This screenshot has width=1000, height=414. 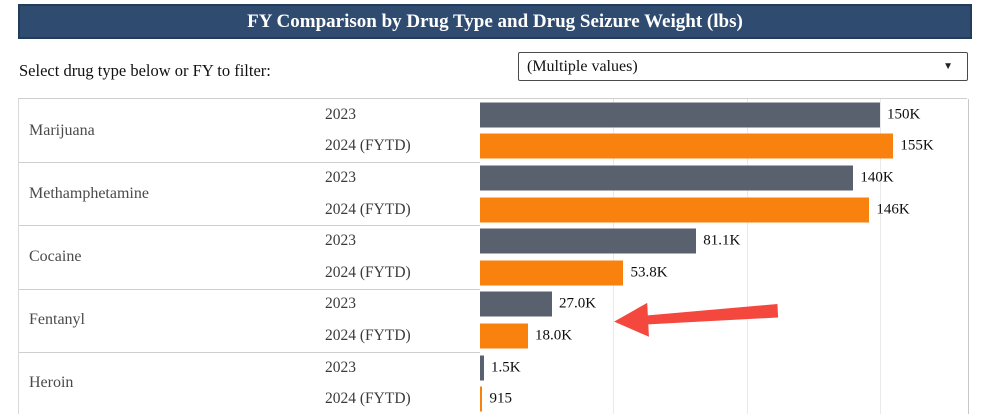 What do you see at coordinates (481, 399) in the screenshot?
I see `bar-2024-fytd-heroin` at bounding box center [481, 399].